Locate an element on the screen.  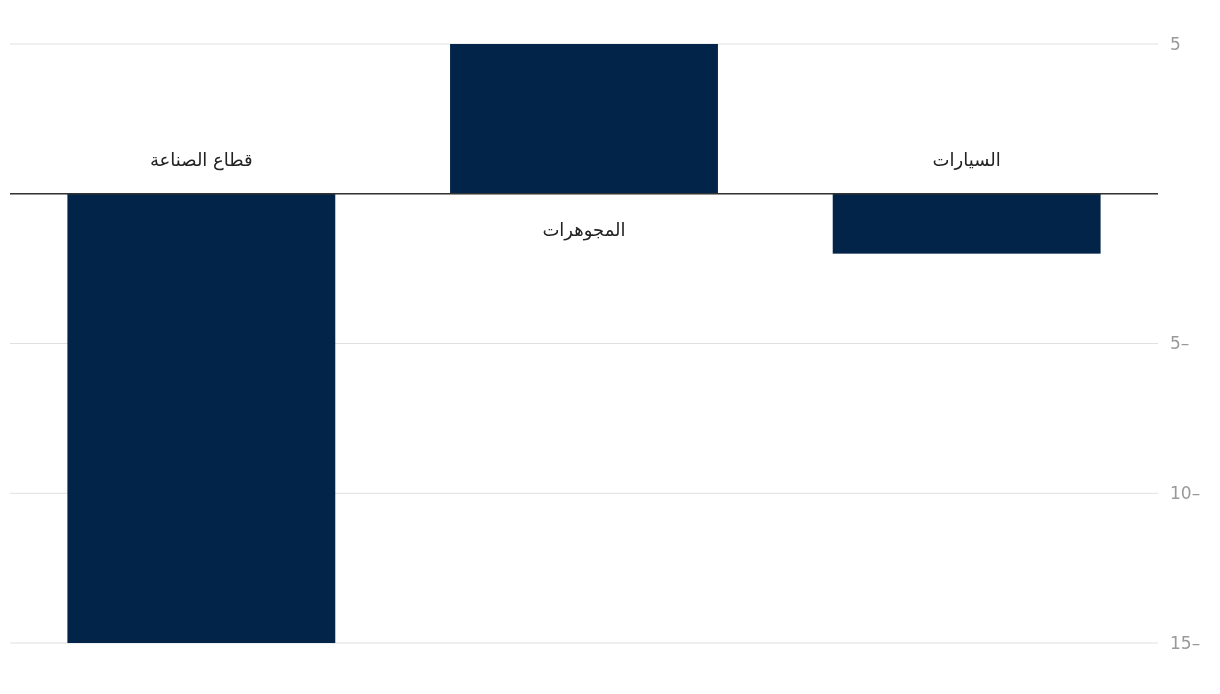
y-tick-label: 10– is located at coordinates (1185, 493).